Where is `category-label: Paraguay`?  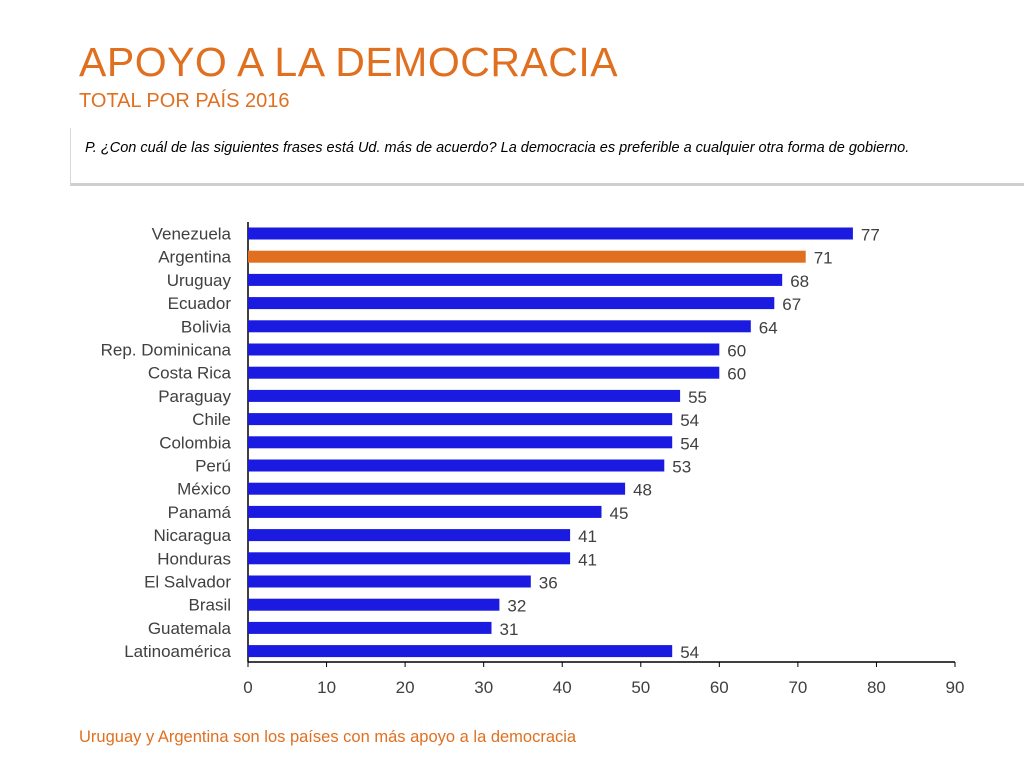 category-label: Paraguay is located at coordinates (194, 396).